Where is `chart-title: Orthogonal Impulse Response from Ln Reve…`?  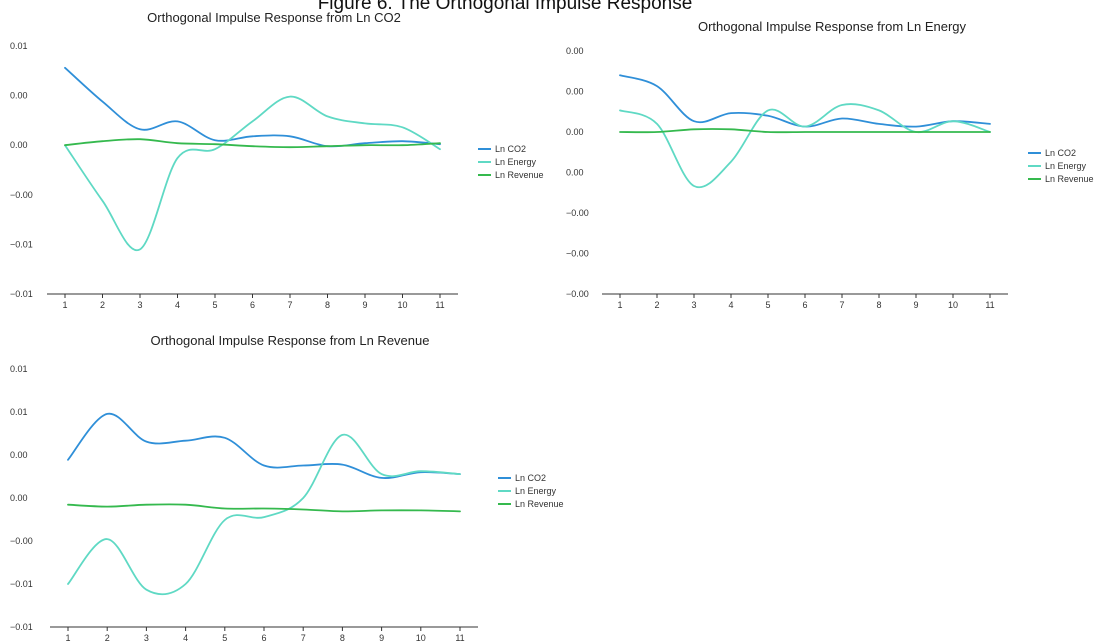
chart-title: Orthogonal Impulse Response from Ln Reve… is located at coordinates (290, 340).